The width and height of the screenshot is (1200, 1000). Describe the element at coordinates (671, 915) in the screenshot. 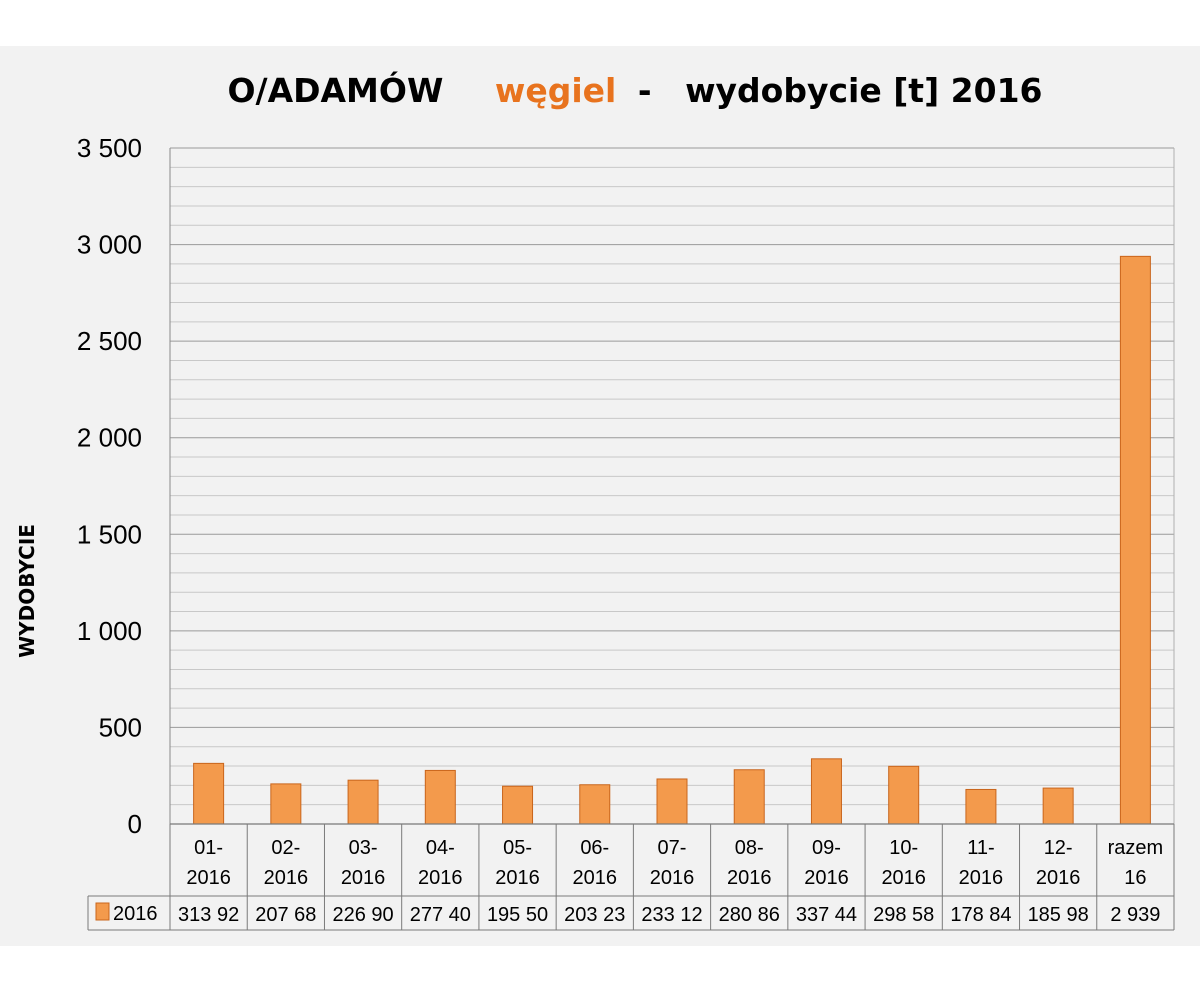

I see `data-value-label: 233 12` at that location.